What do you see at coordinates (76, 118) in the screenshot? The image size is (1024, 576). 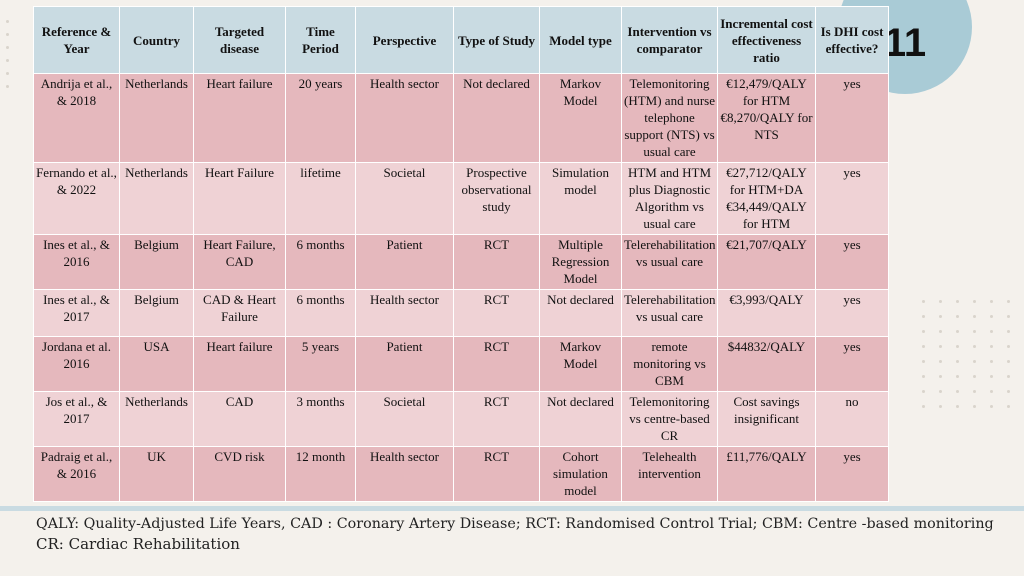 I see `cell-reference: Andrija et al., & 2018` at bounding box center [76, 118].